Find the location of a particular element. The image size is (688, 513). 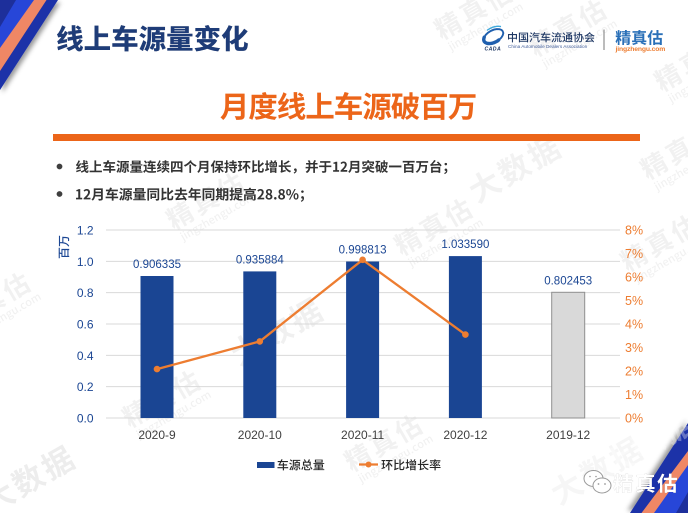

svg-text: 0.6 is located at coordinates (85, 325).